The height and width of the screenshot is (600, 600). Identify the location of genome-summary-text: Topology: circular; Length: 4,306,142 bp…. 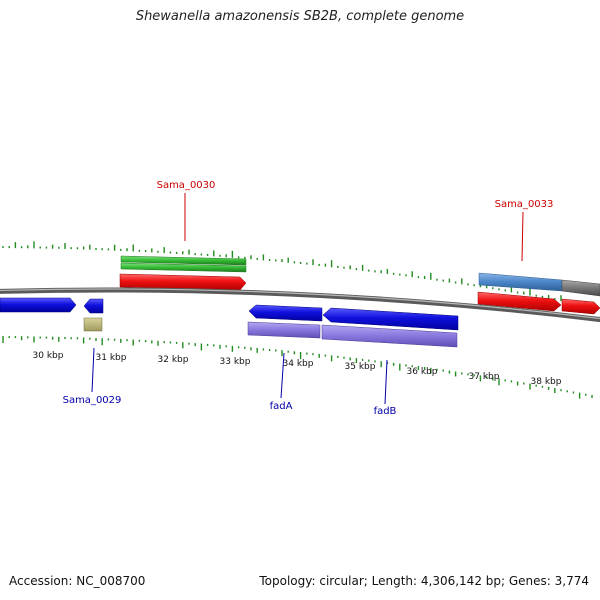
(424, 581).